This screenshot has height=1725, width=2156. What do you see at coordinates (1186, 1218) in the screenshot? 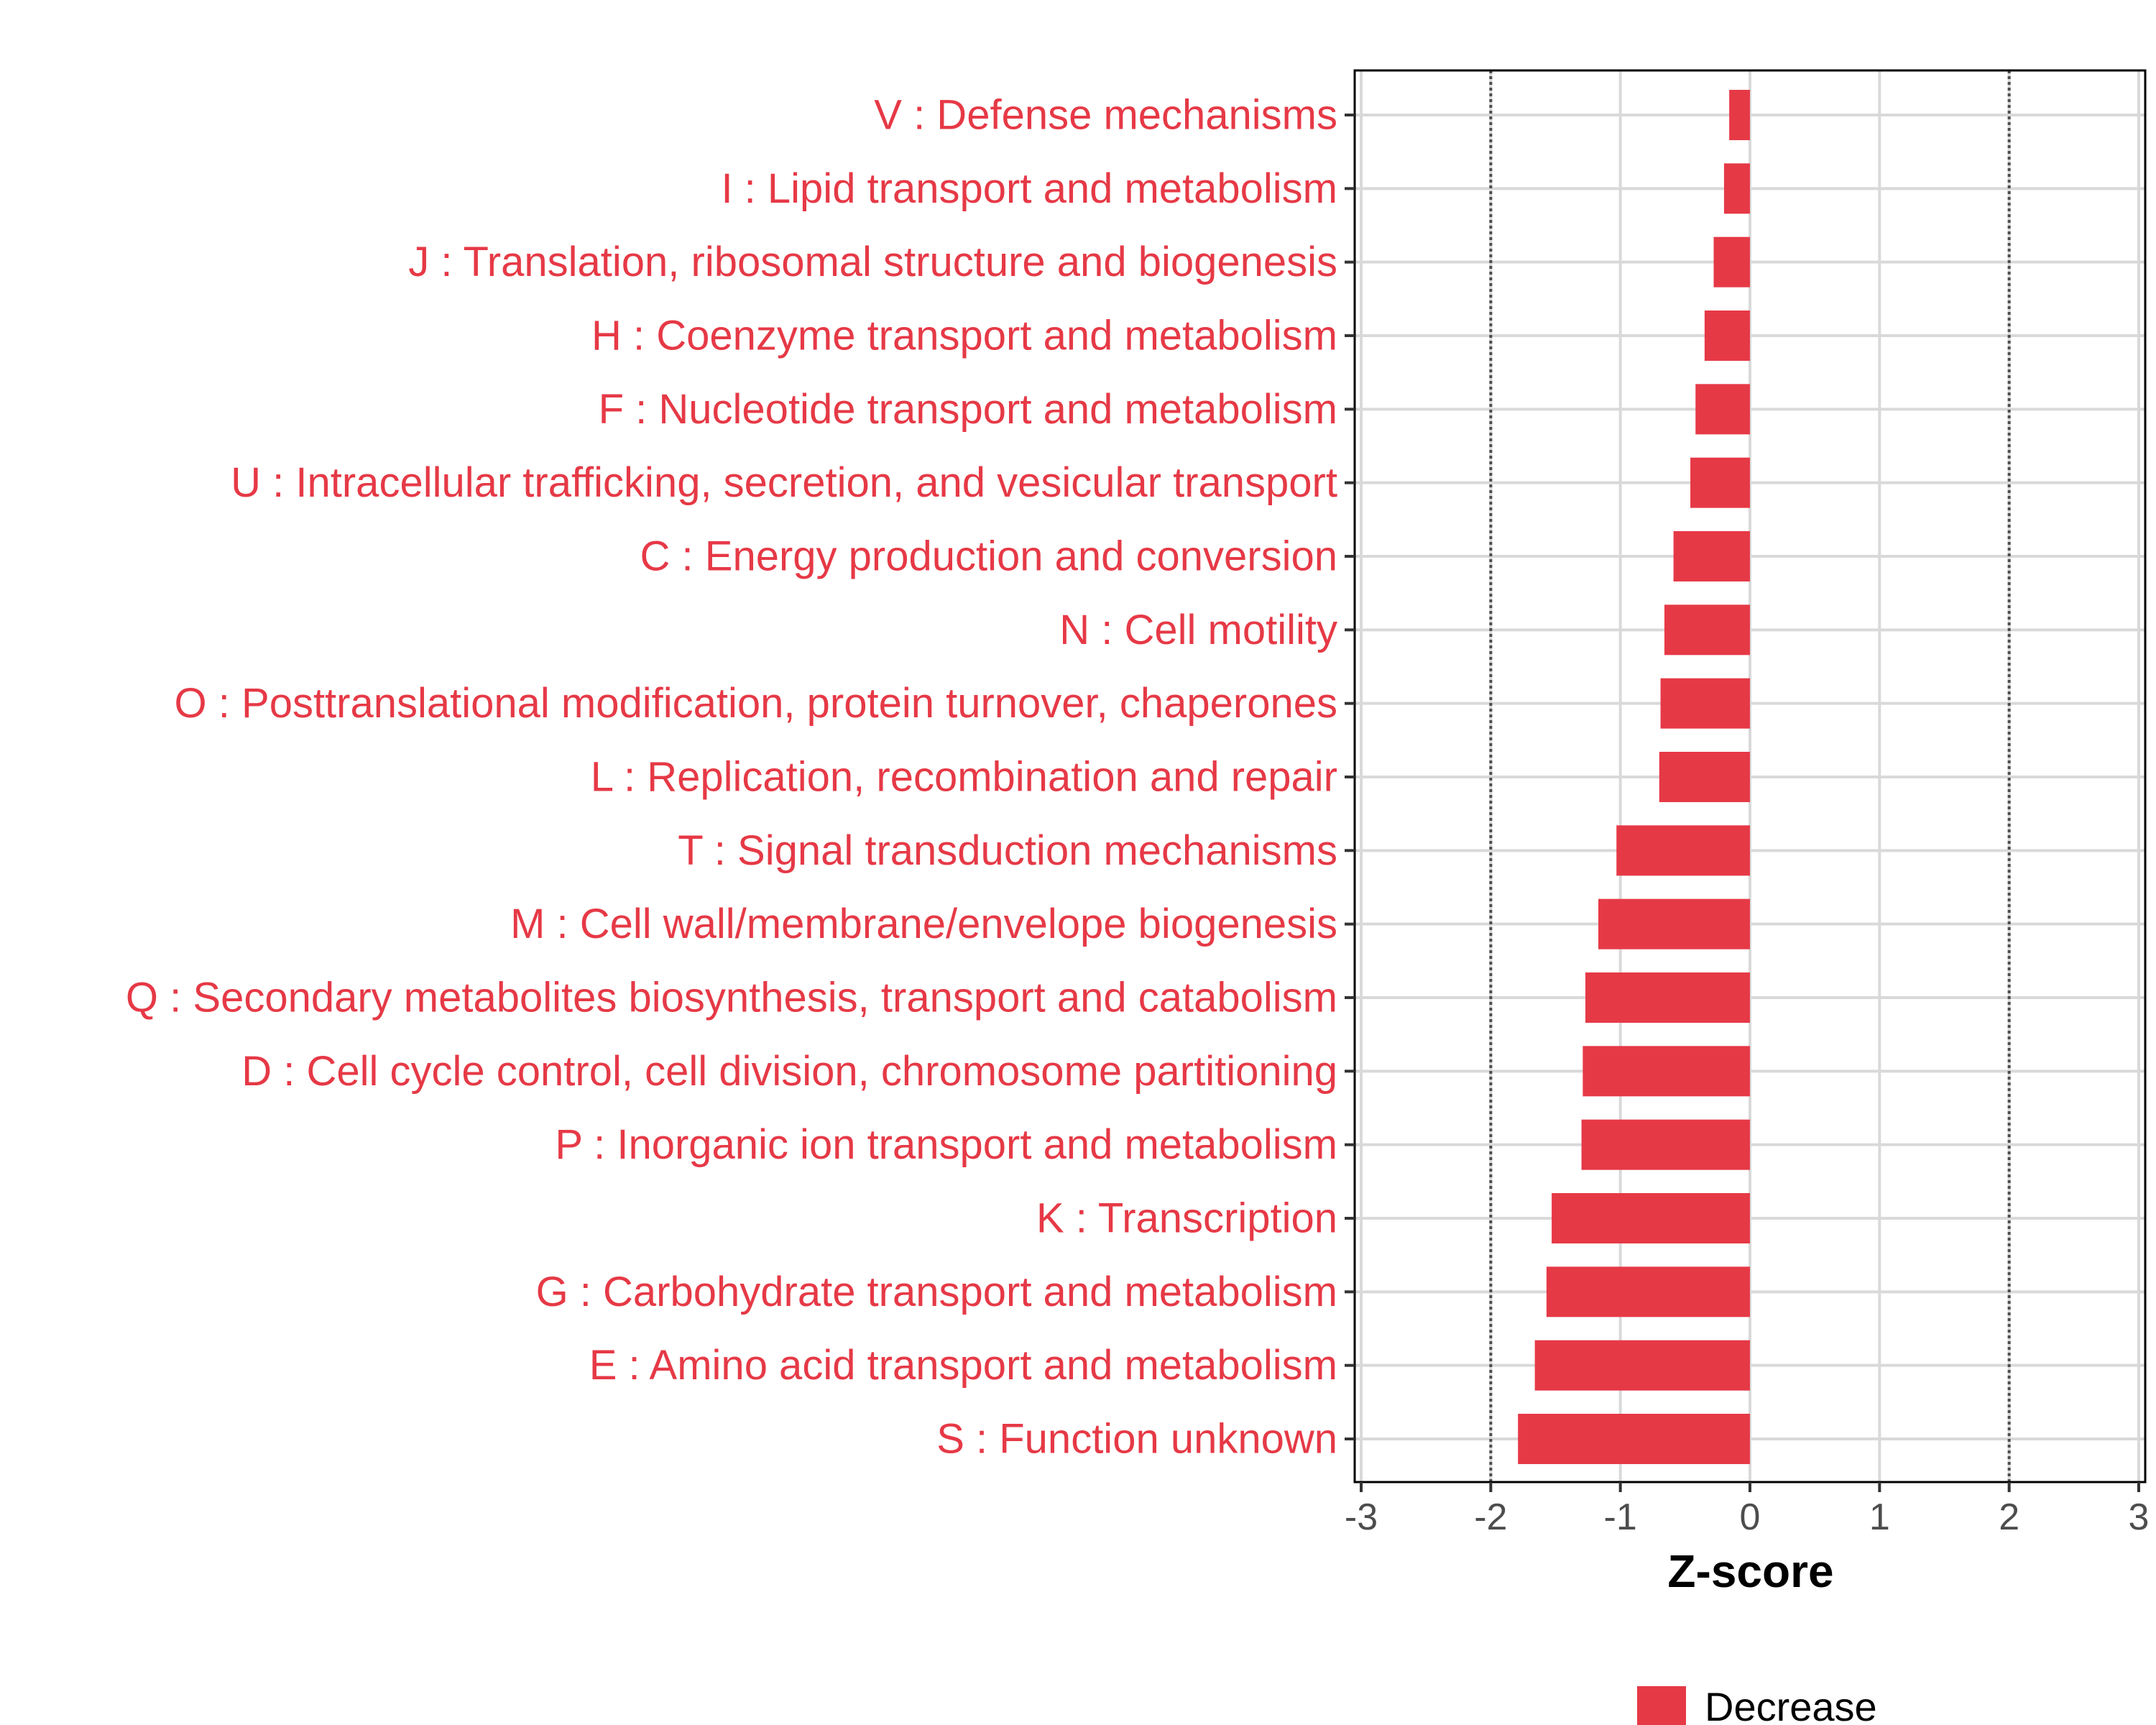
I see `category-label: K : Transcription` at bounding box center [1186, 1218].